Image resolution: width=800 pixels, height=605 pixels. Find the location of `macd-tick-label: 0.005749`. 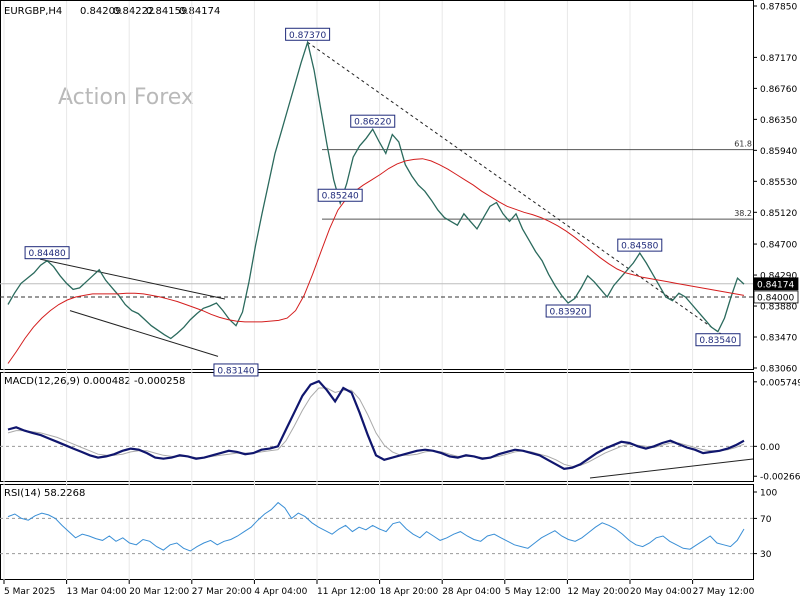

macd-tick-label: 0.005749 is located at coordinates (780, 383).